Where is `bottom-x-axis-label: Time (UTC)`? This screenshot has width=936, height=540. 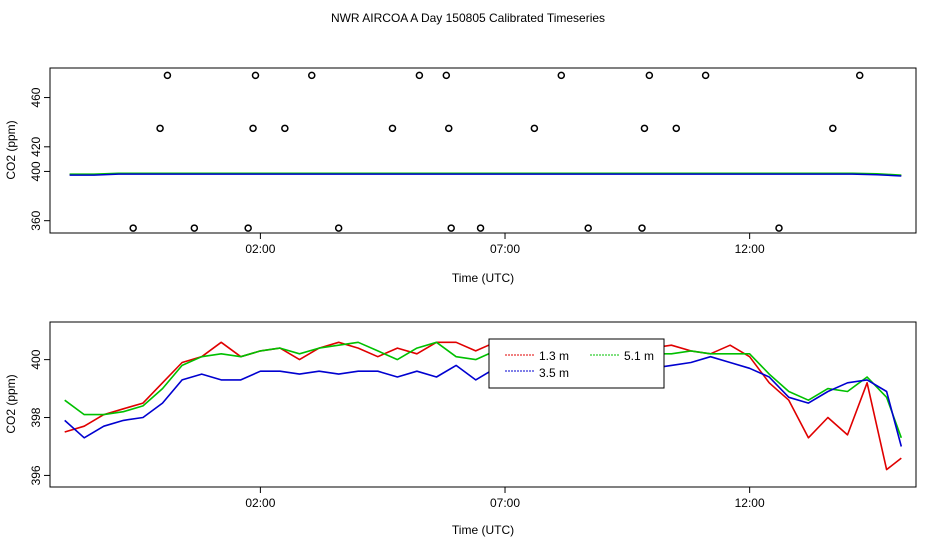 bottom-x-axis-label: Time (UTC) is located at coordinates (483, 530).